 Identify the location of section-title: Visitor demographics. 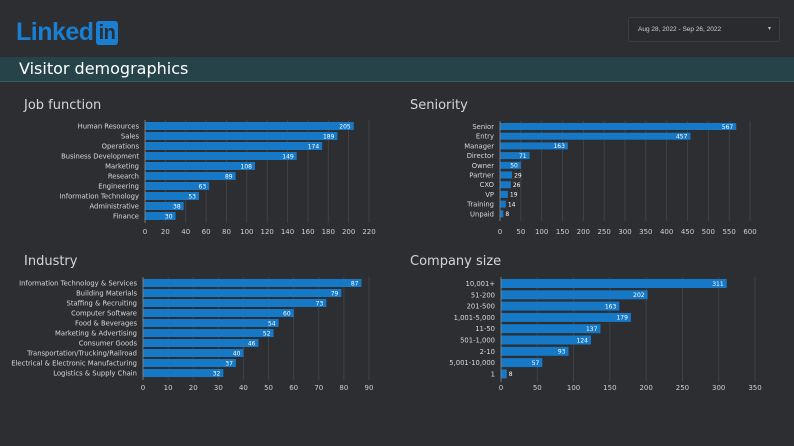
(104, 68).